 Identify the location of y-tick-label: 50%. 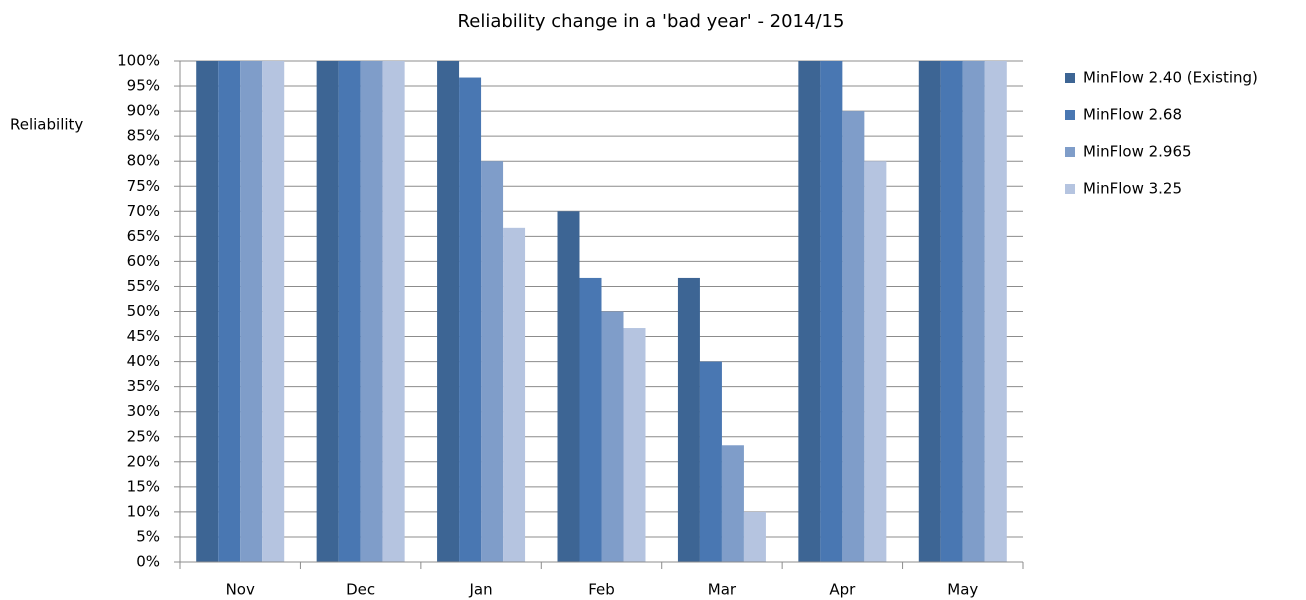
(143, 311).